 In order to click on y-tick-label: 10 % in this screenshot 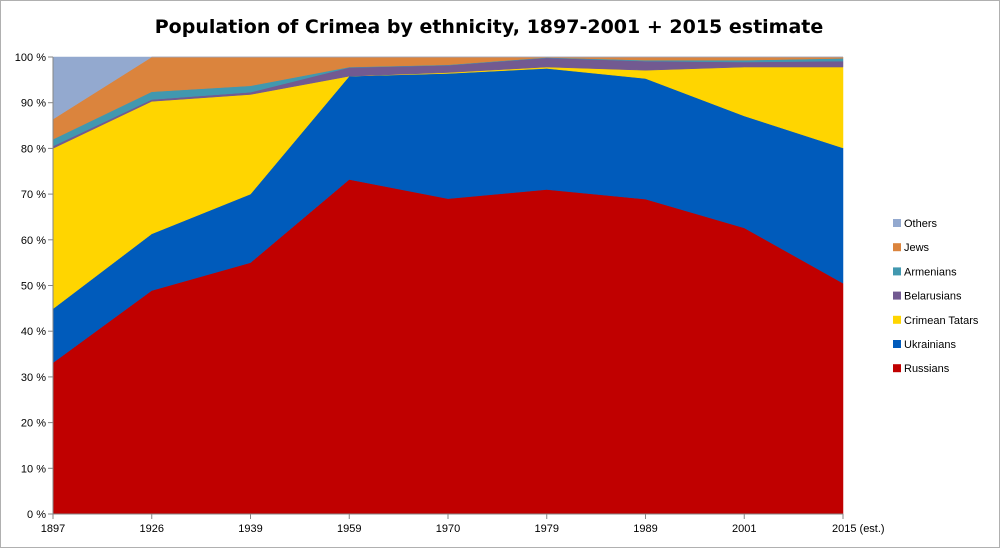, I will do `click(33, 469)`.